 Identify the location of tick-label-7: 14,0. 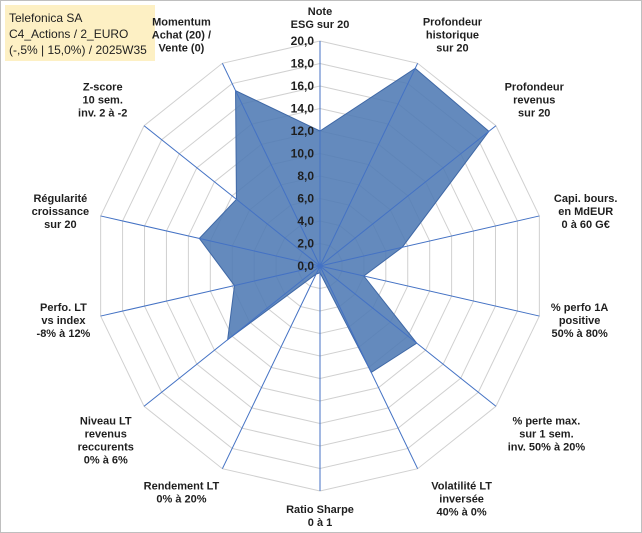
(303, 109).